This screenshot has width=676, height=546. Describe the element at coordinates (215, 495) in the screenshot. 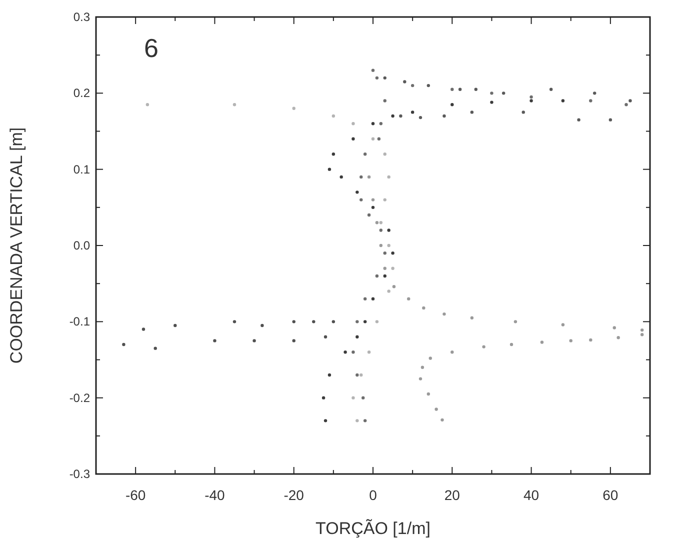

I see `x-tick-label: -40` at that location.